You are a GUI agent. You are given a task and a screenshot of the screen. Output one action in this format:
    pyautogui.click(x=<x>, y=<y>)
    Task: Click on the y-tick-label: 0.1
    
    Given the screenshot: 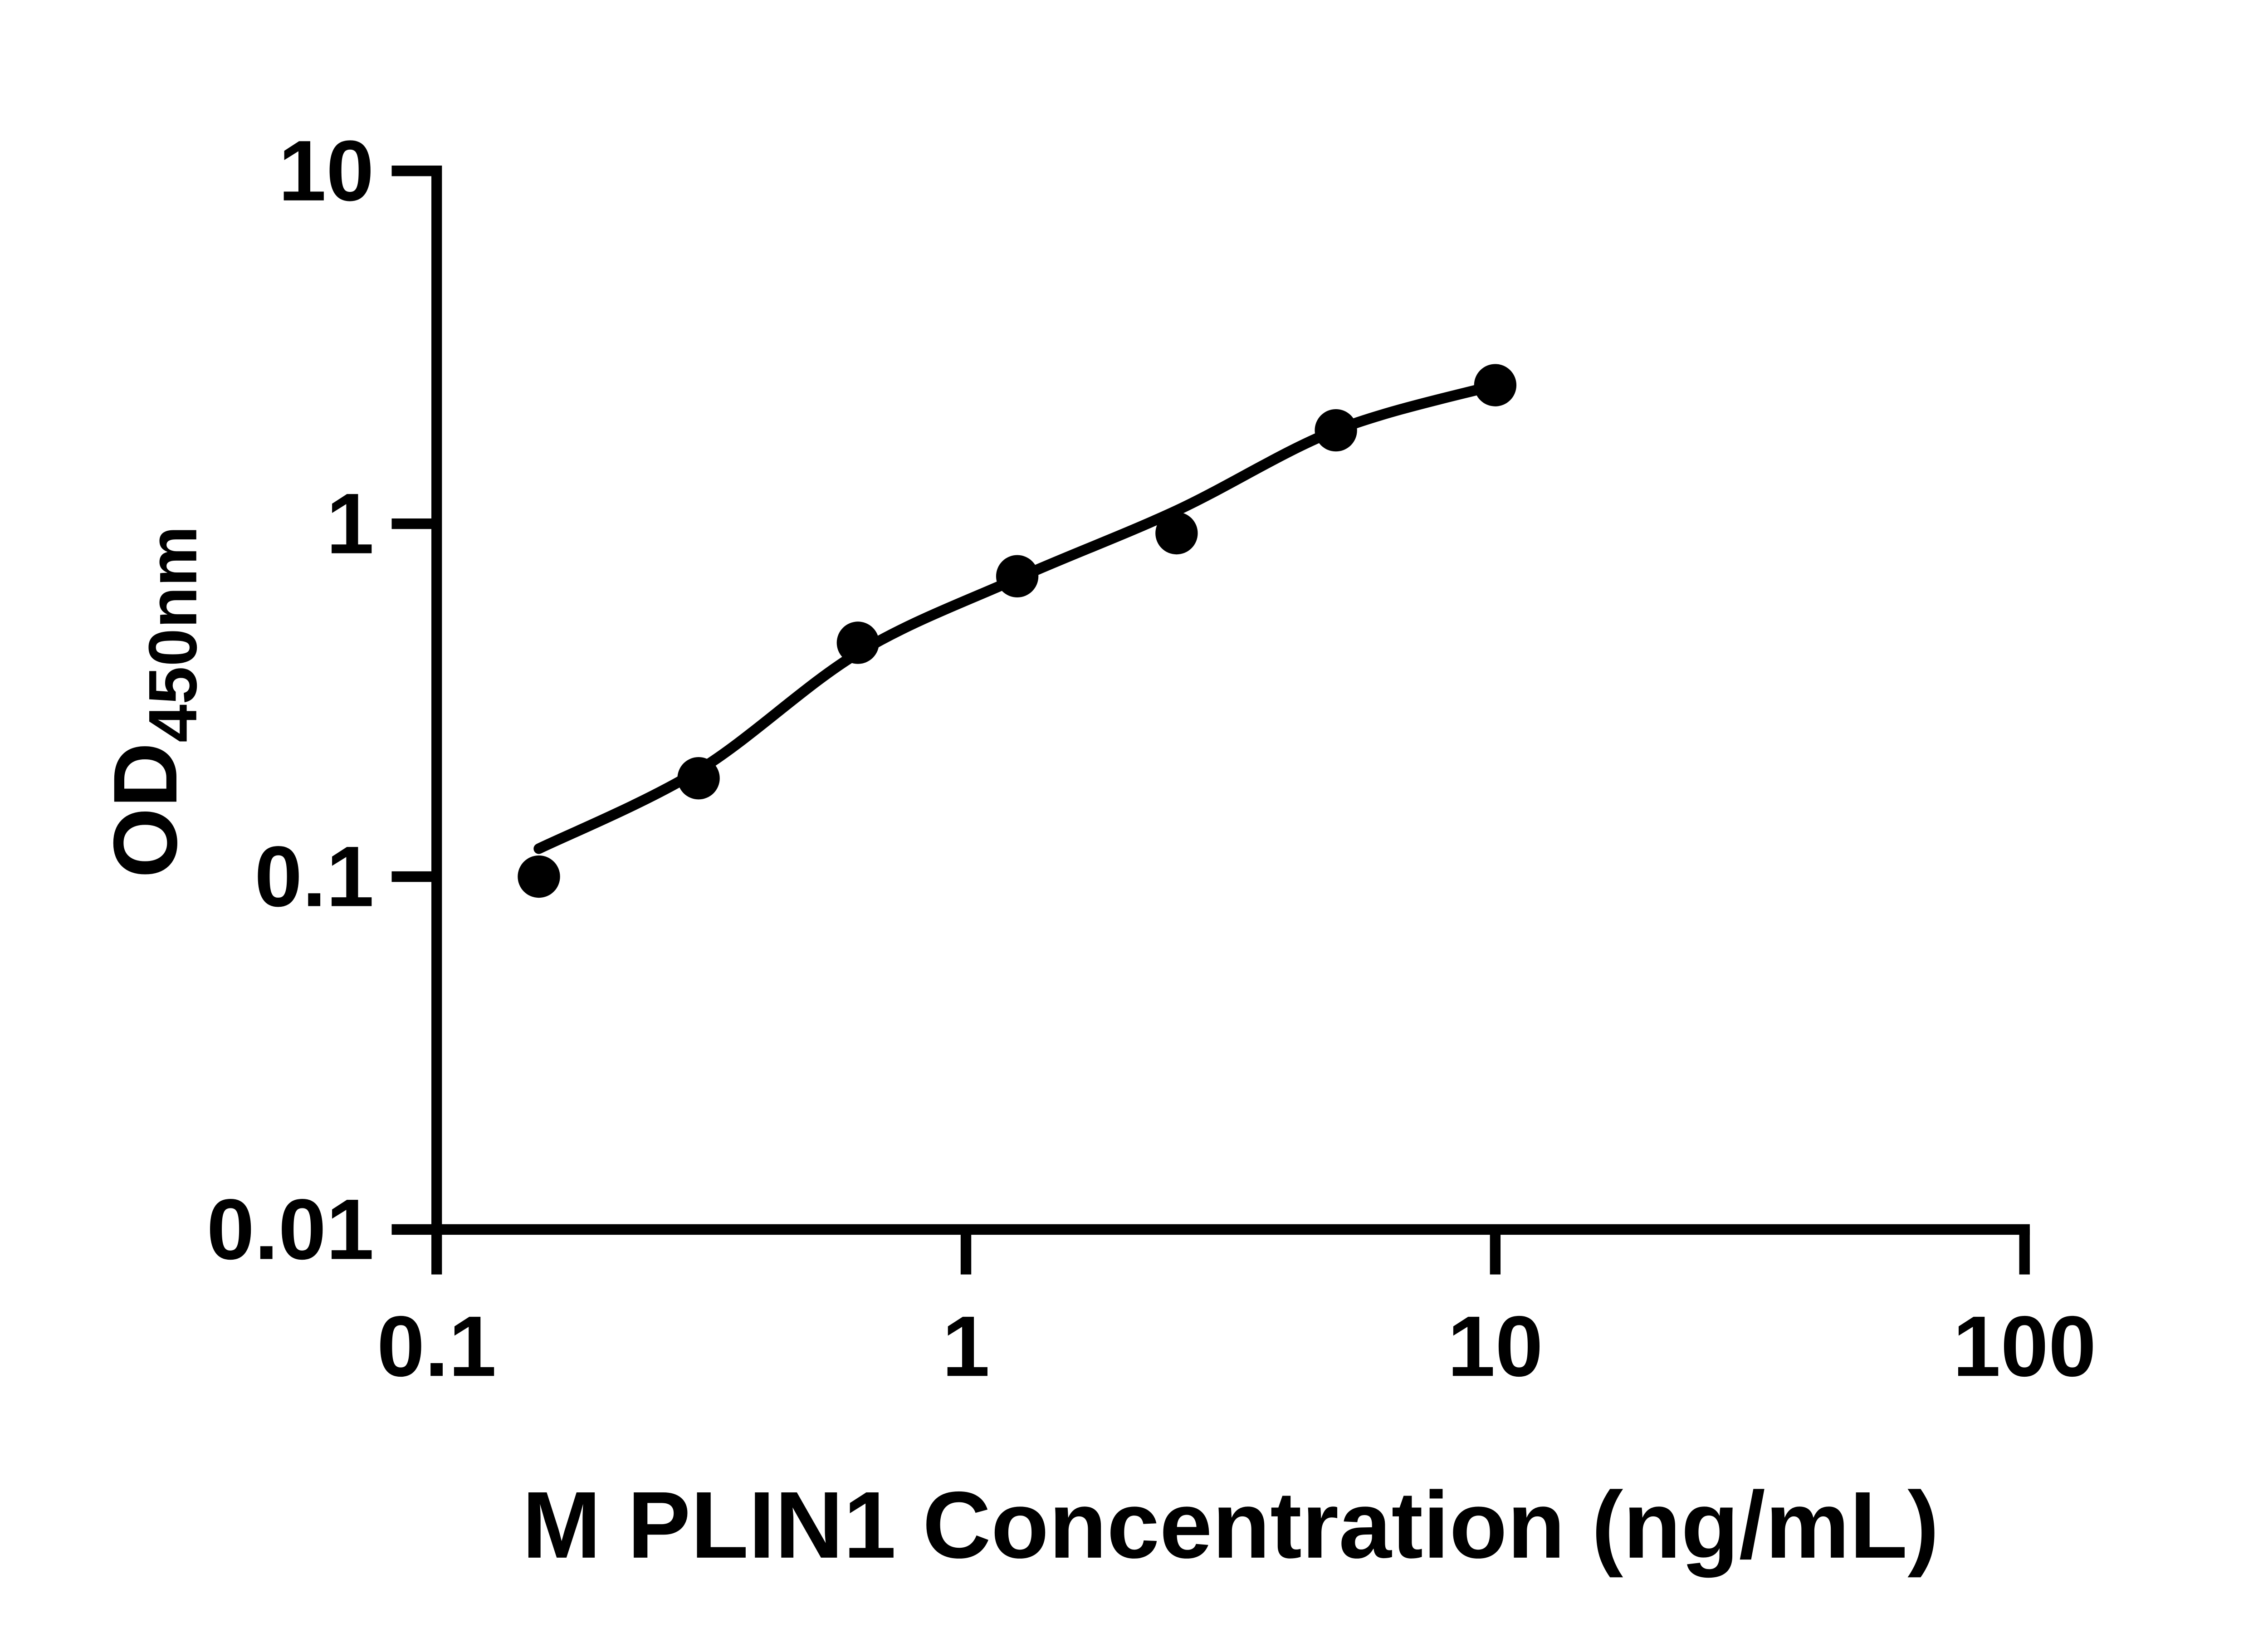 What is the action you would take?
    pyautogui.click(x=314, y=876)
    